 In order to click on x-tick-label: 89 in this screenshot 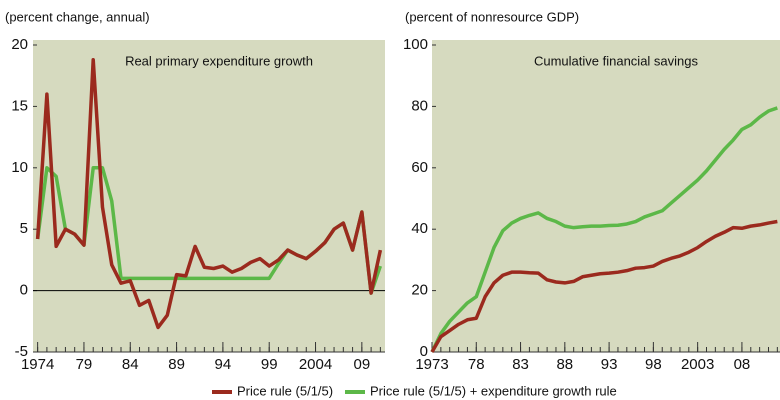, I will do `click(176, 364)`.